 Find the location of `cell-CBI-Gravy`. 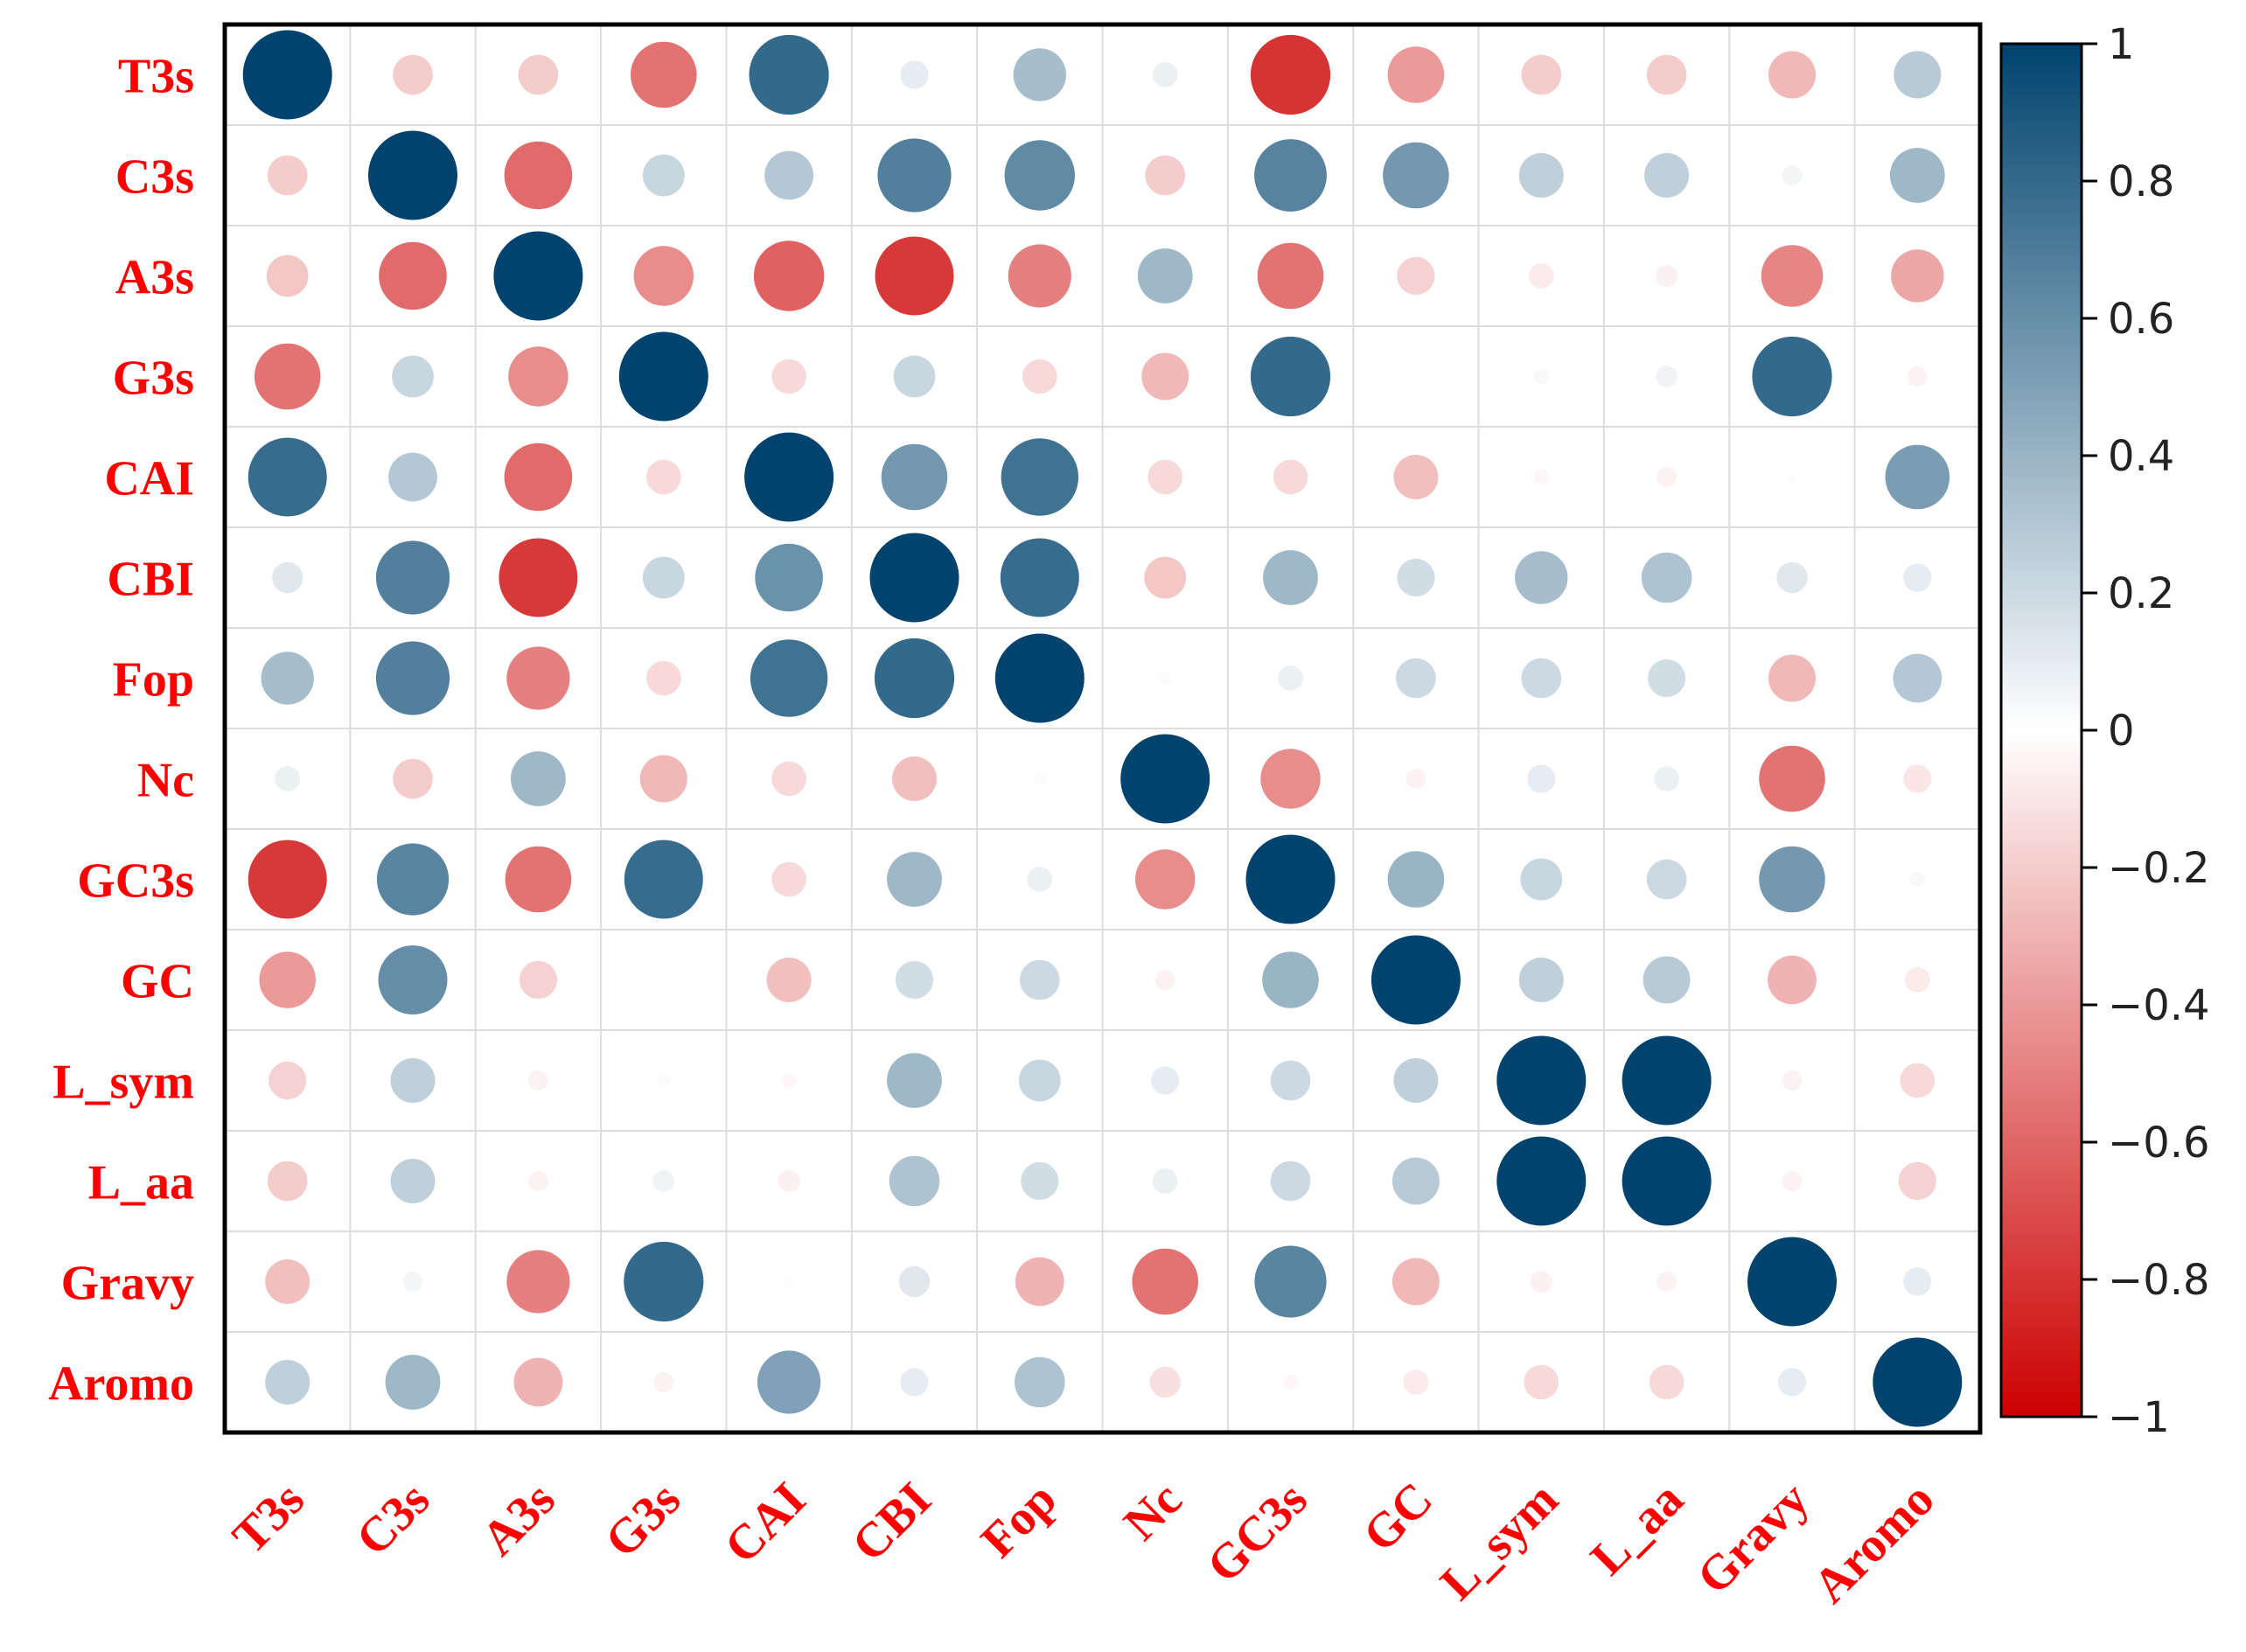

cell-CBI-Gravy is located at coordinates (1792, 577).